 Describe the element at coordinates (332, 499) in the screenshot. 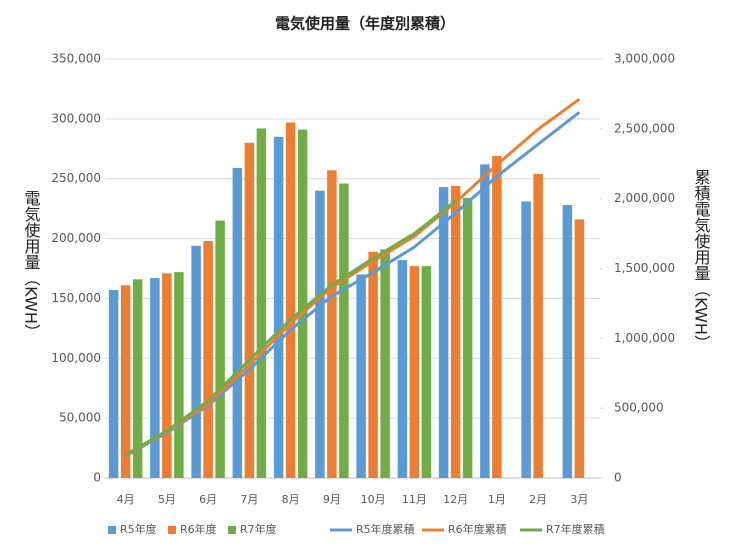

I see `x-tick-label: 9月` at that location.